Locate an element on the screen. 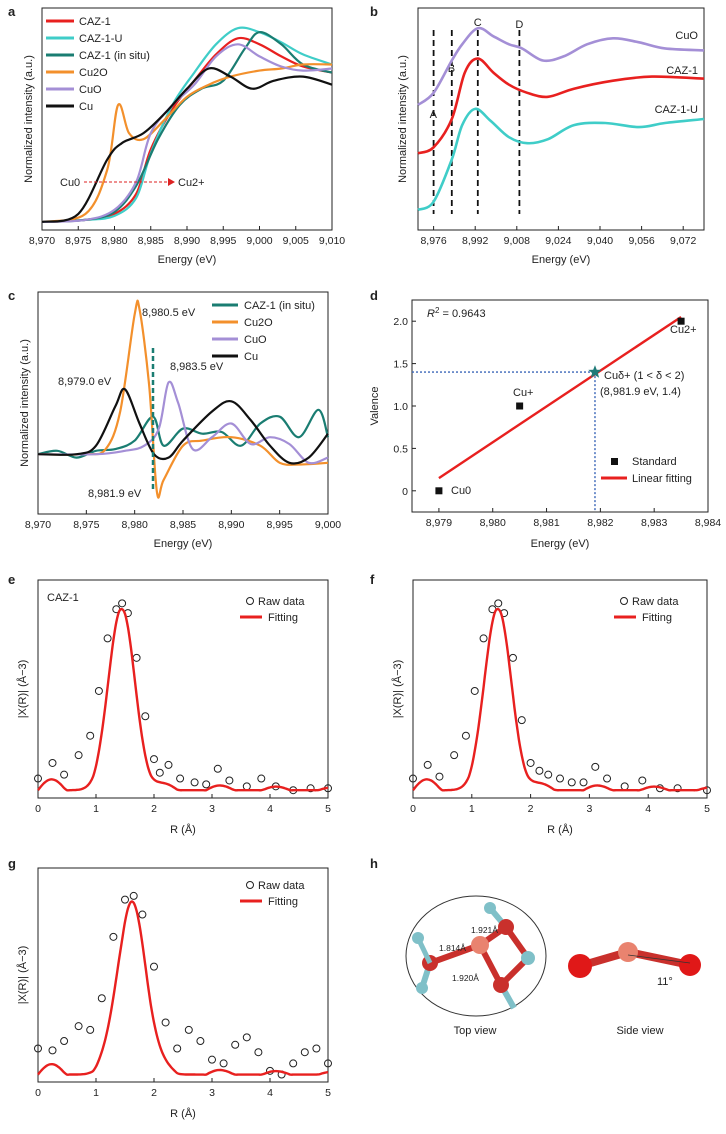 This screenshot has width=726, height=1134. x-tick-label: 8,981 is located at coordinates (546, 523).